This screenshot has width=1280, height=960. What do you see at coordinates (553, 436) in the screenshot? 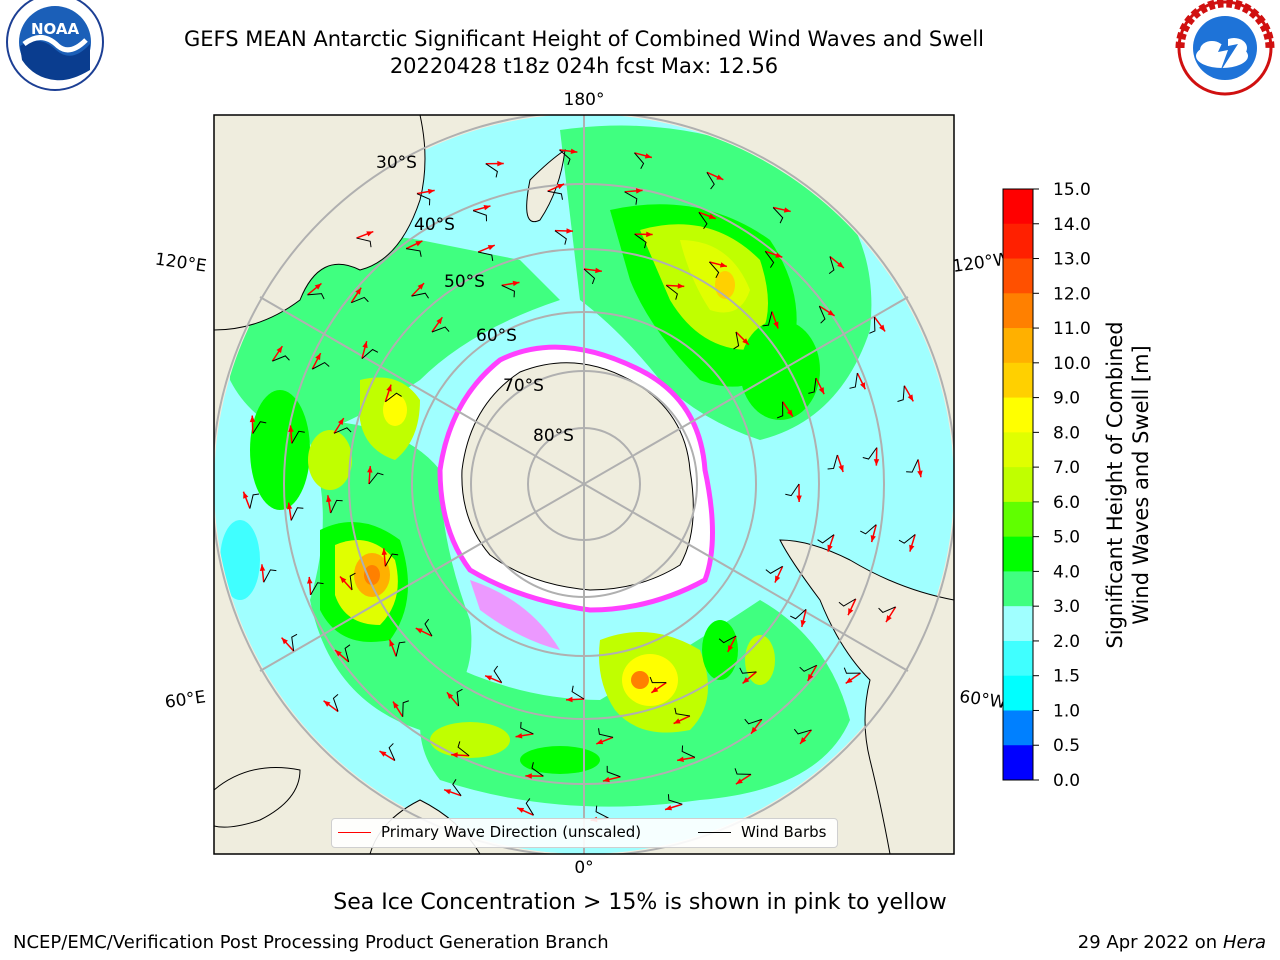
I see `lat-label-80S: 80°S` at bounding box center [553, 436].